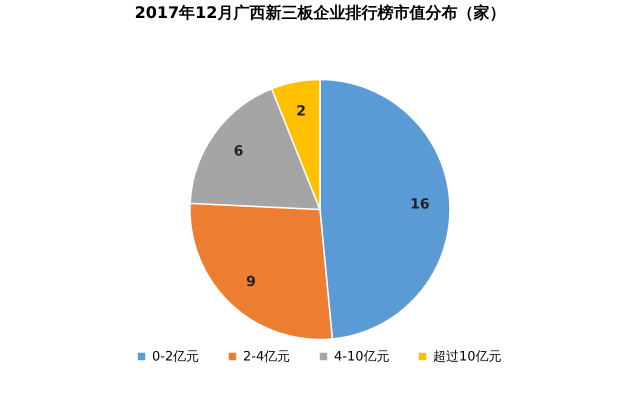  Describe the element at coordinates (266, 357) in the screenshot. I see `legend-label: 2-4亿元` at that location.